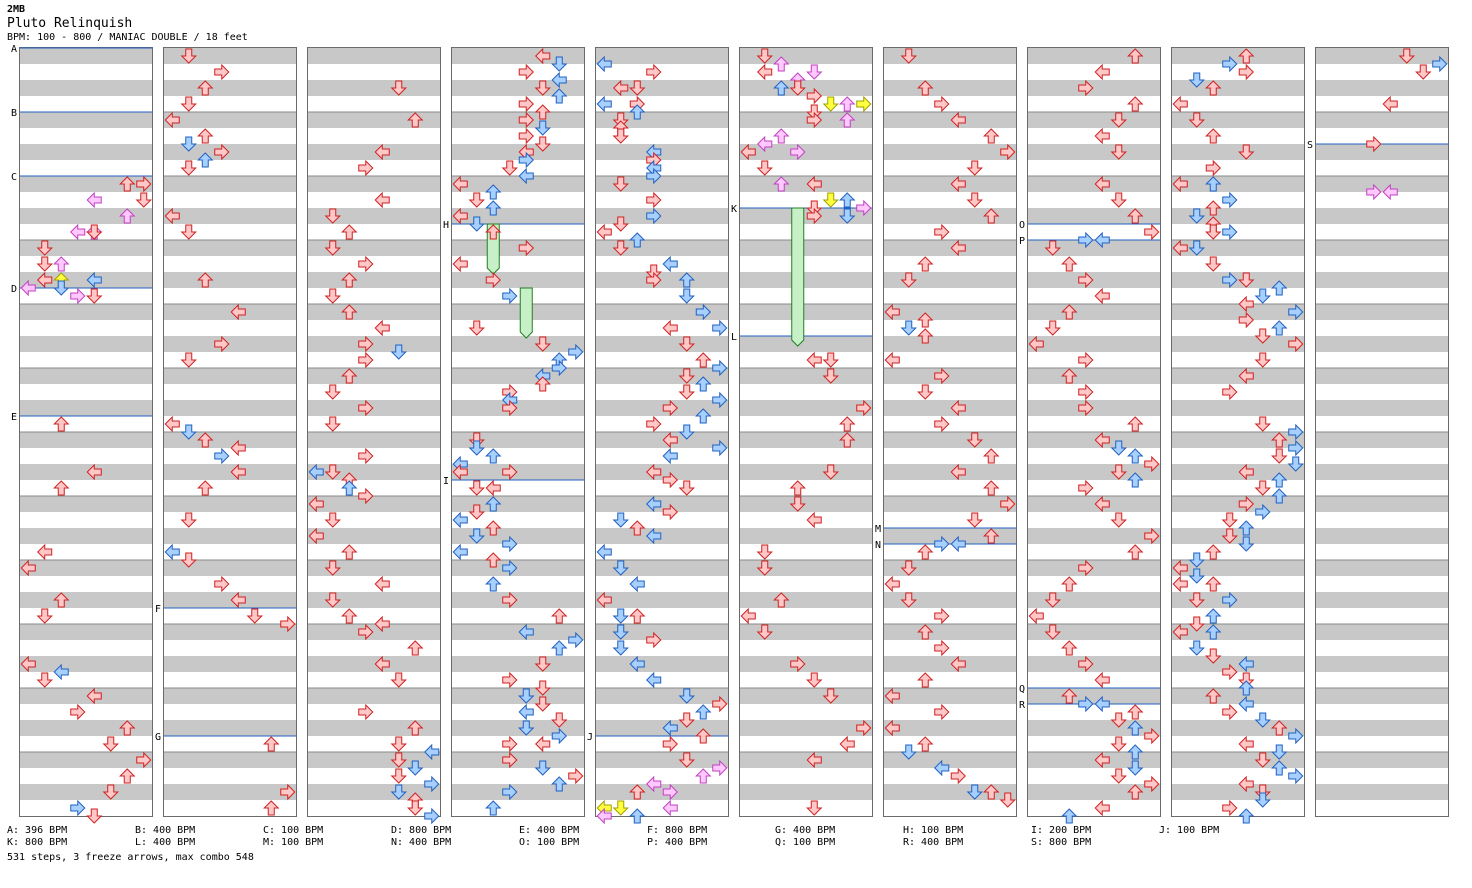 This screenshot has height=888, width=1472. I want to click on bpm-o: O: 100 BPM, so click(549, 842).